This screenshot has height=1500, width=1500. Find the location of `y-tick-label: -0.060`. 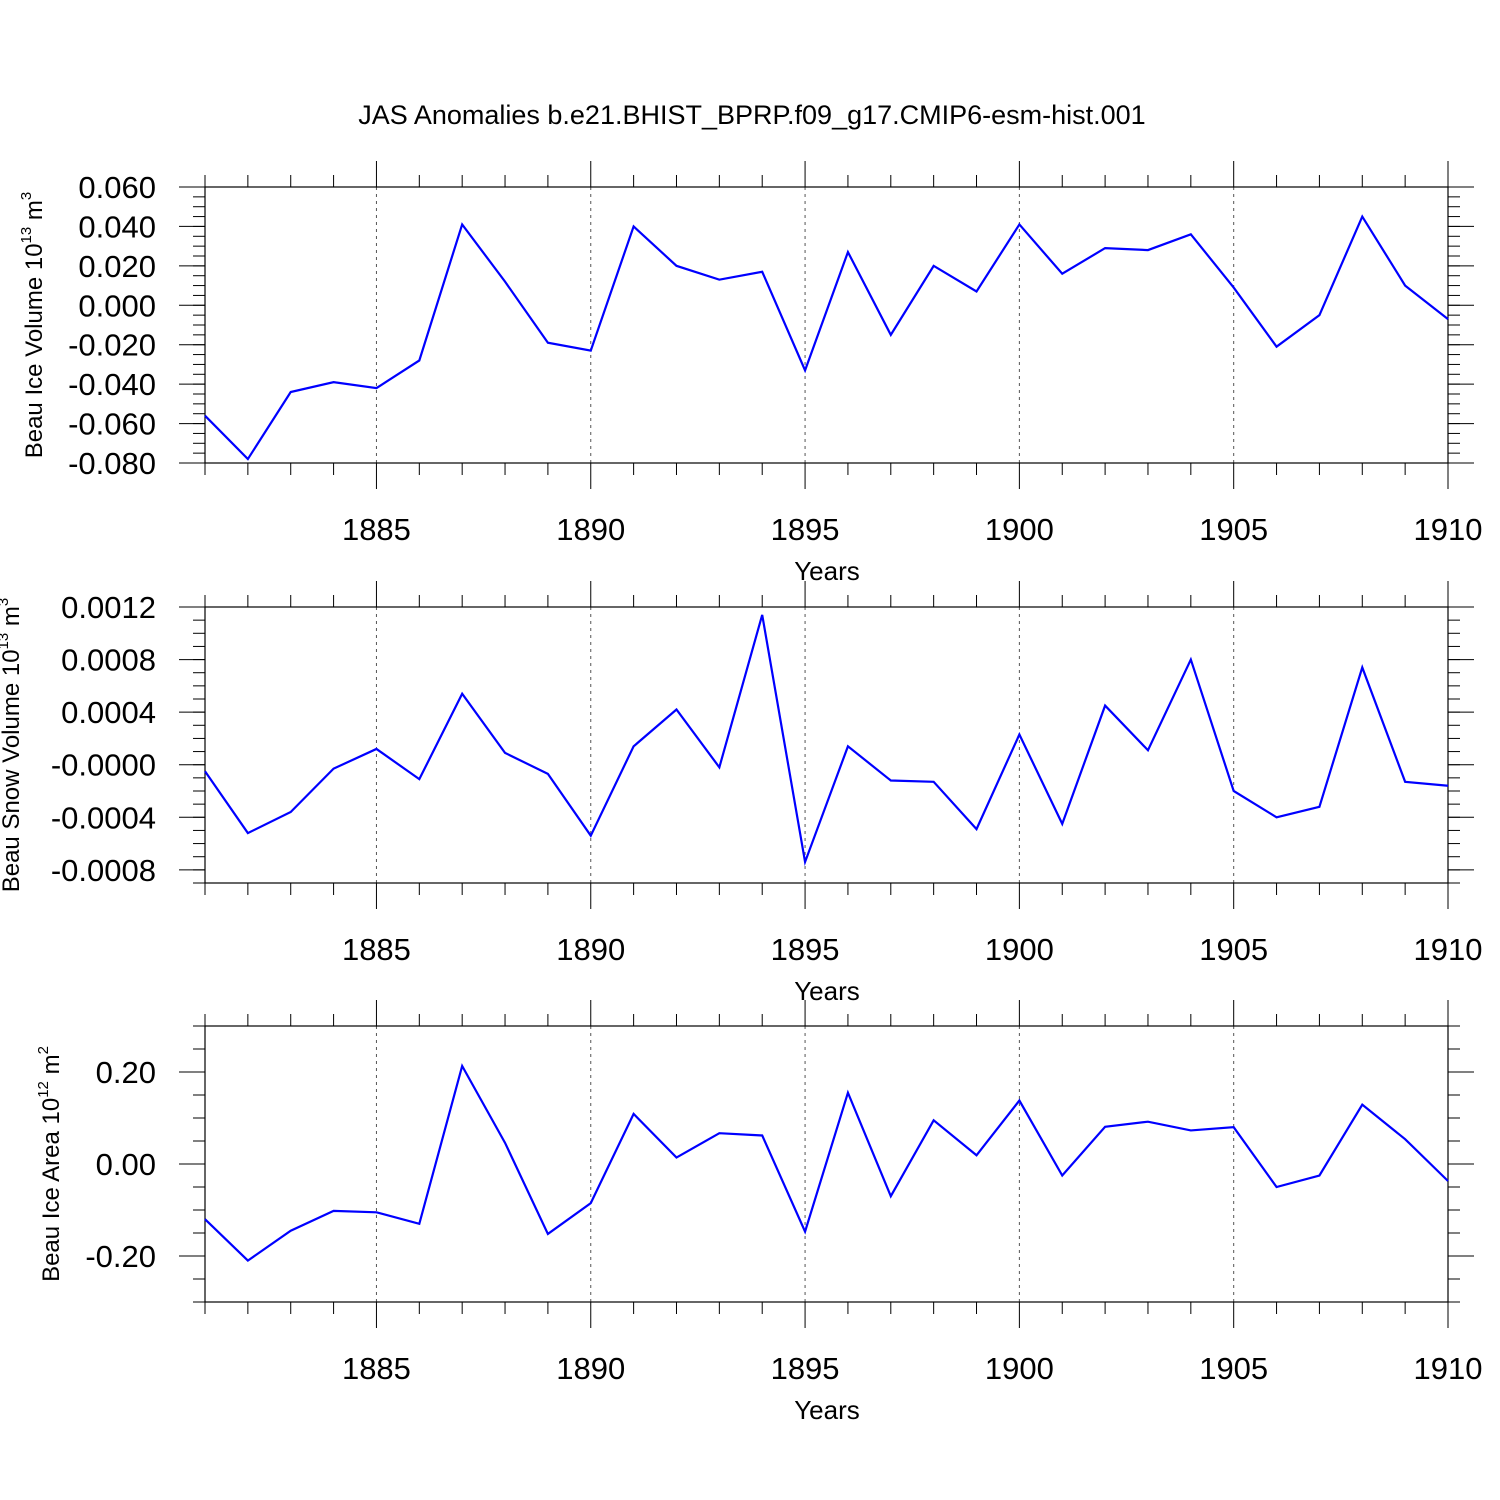

y-tick-label: -0.060 is located at coordinates (112, 424).